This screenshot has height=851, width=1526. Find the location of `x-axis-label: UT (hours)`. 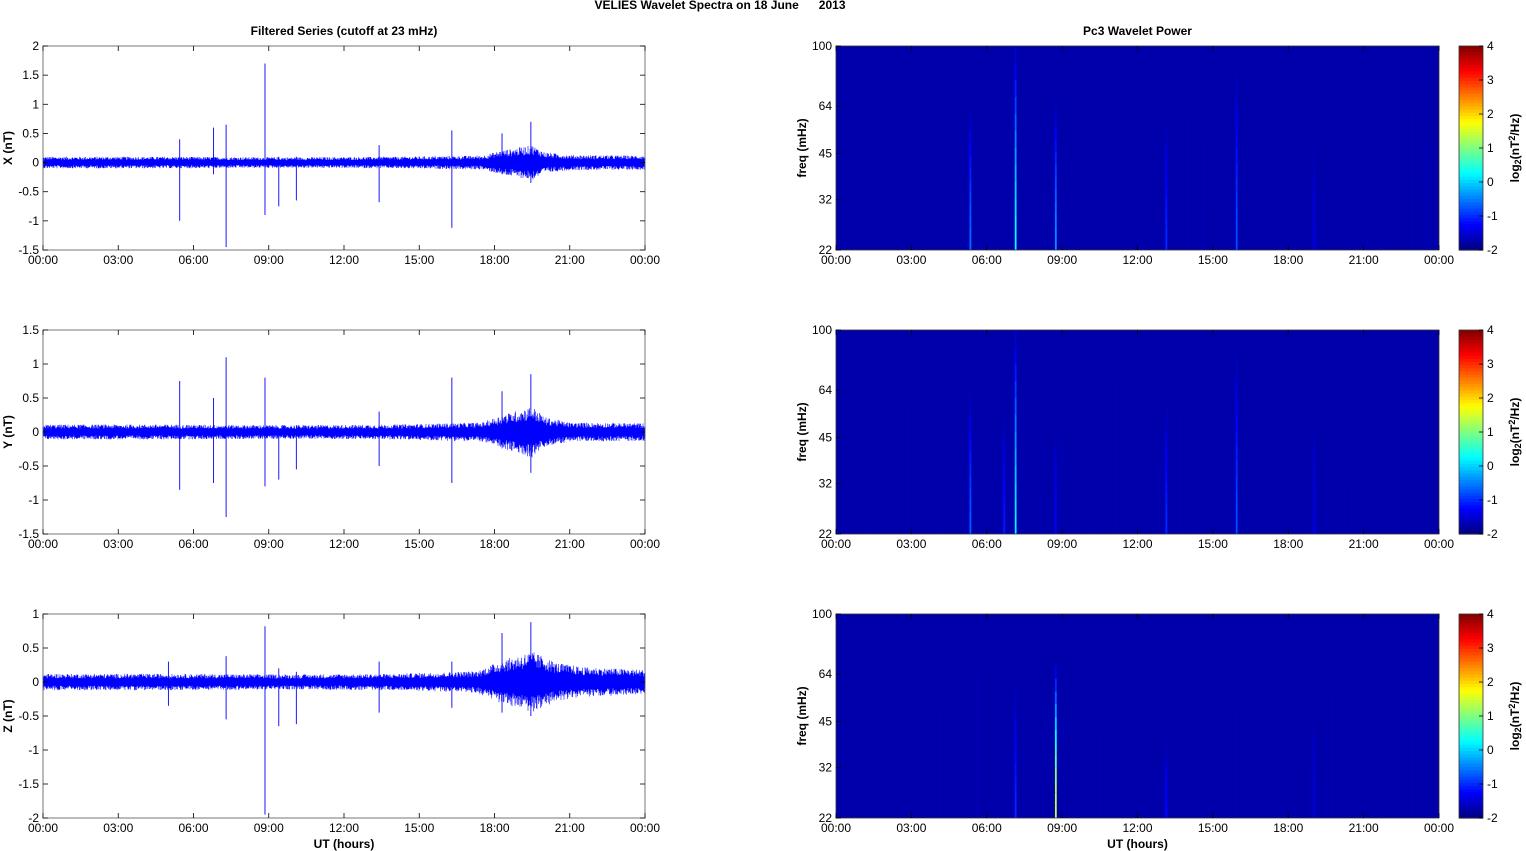

x-axis-label: UT (hours) is located at coordinates (1137, 844).